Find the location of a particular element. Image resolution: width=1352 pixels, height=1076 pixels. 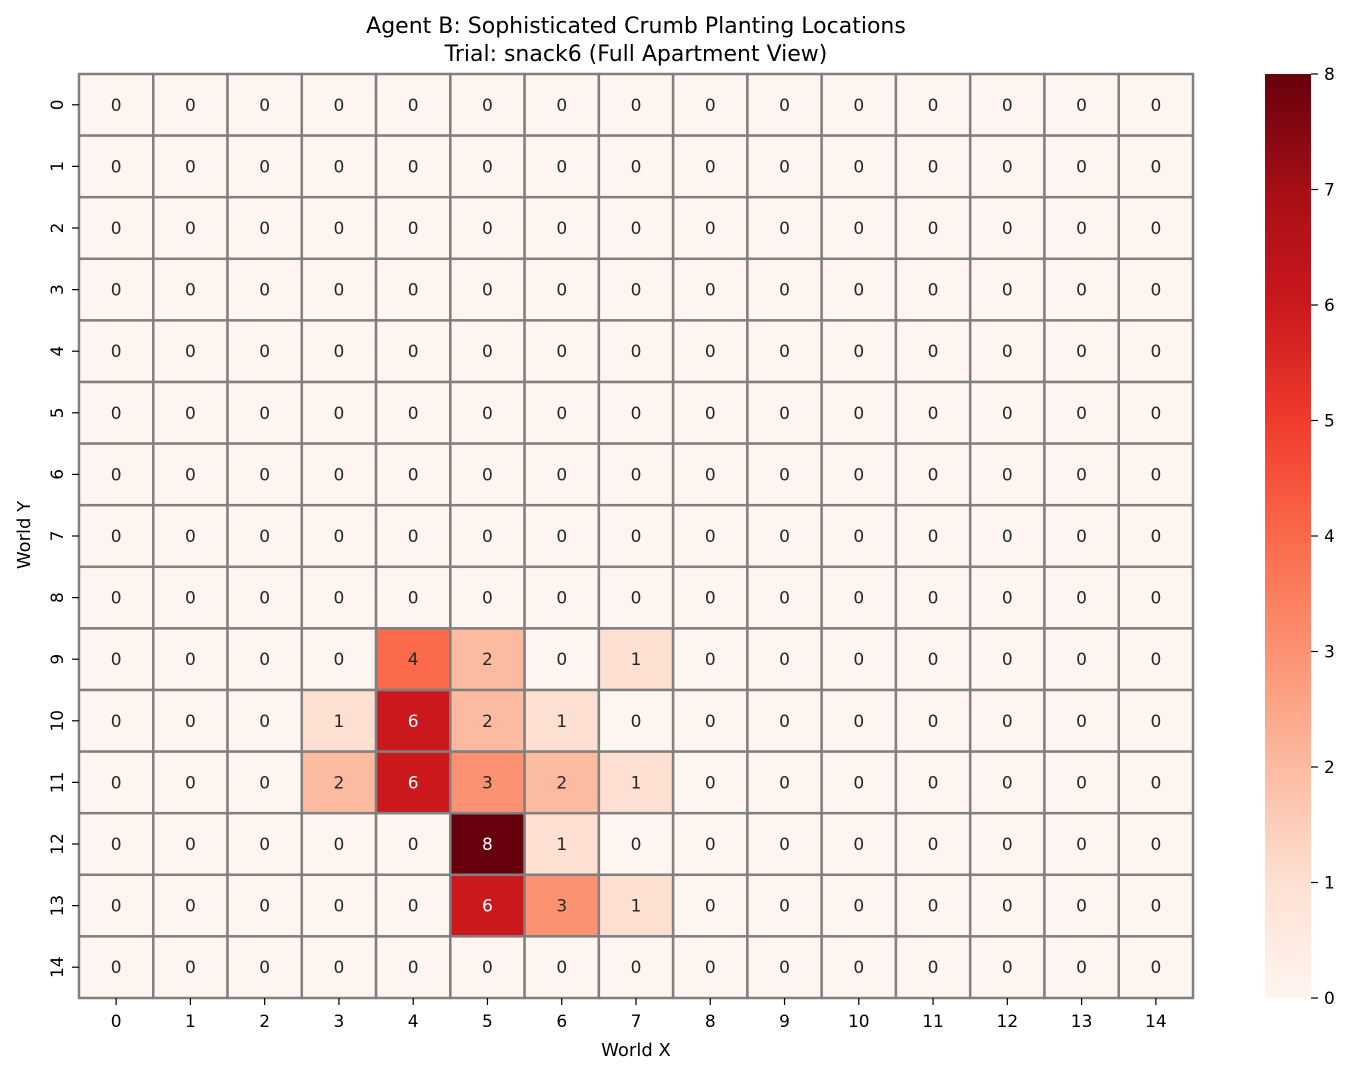

x-axis-ticks: 0 1 2 3 4 5 6 7 8 9 10 11 12 13 14 is located at coordinates (639, 1015).